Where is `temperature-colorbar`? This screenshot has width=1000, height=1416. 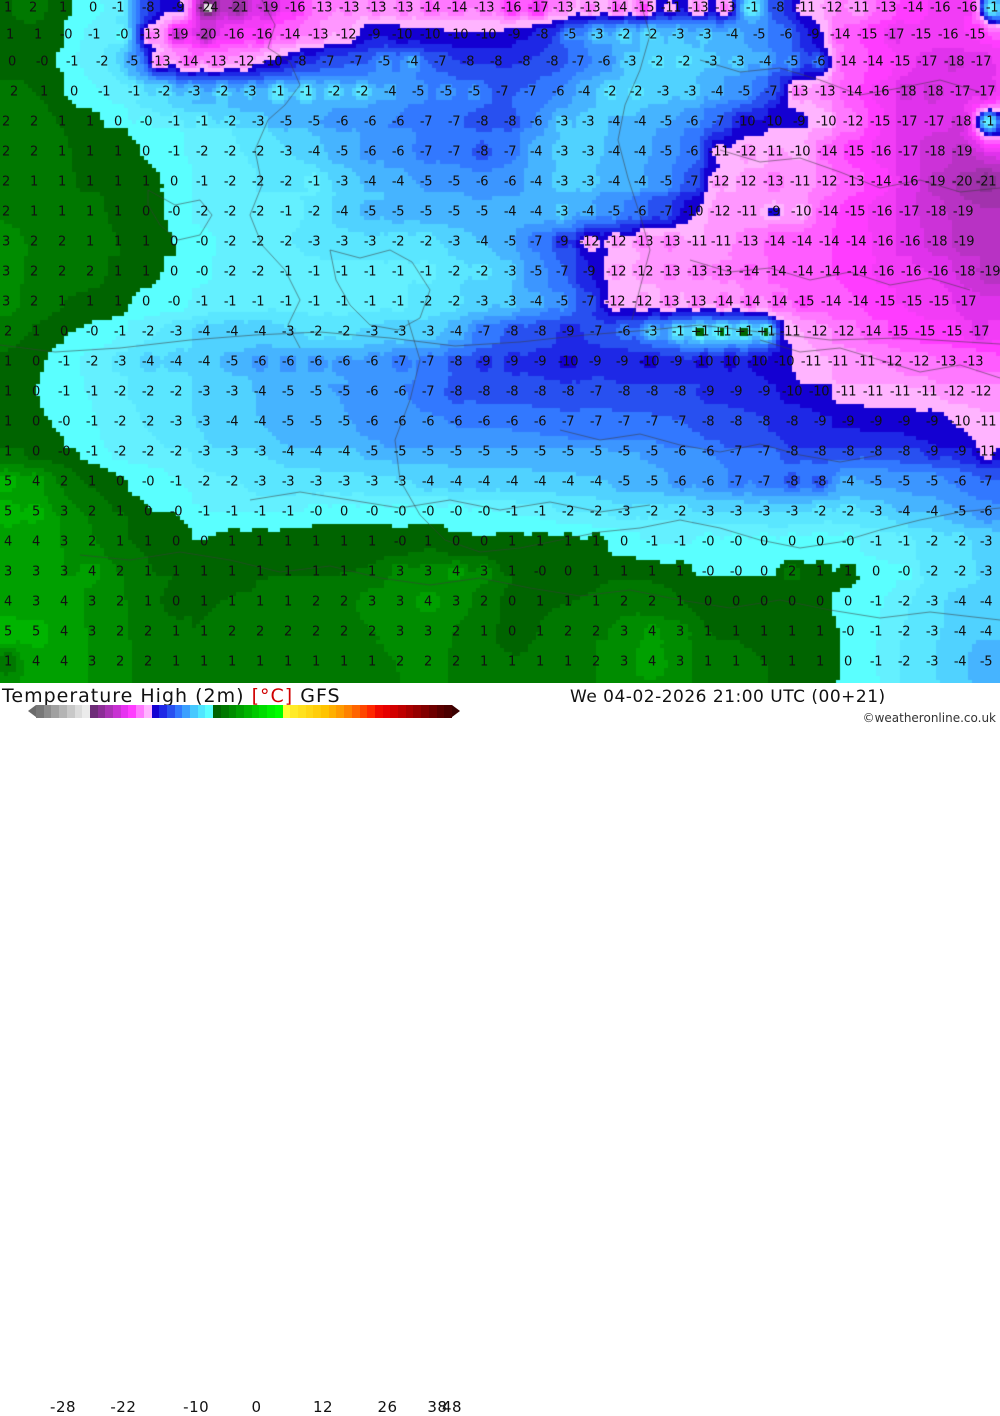 temperature-colorbar is located at coordinates (244, 712).